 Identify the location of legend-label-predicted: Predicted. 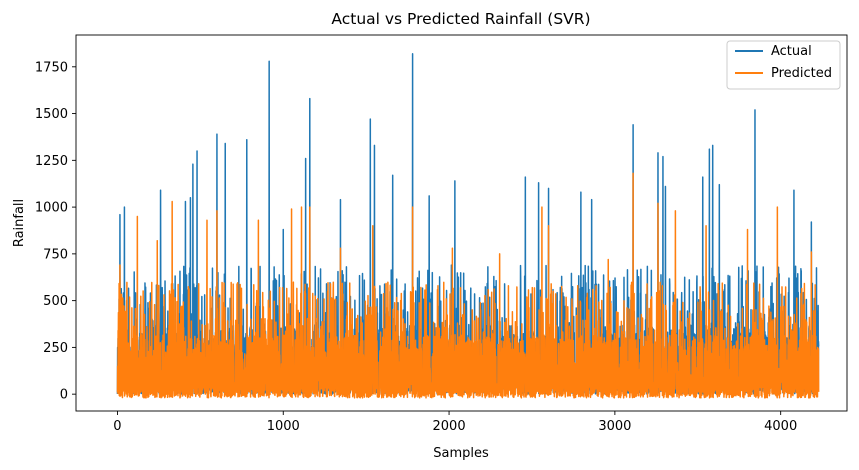
(801, 73).